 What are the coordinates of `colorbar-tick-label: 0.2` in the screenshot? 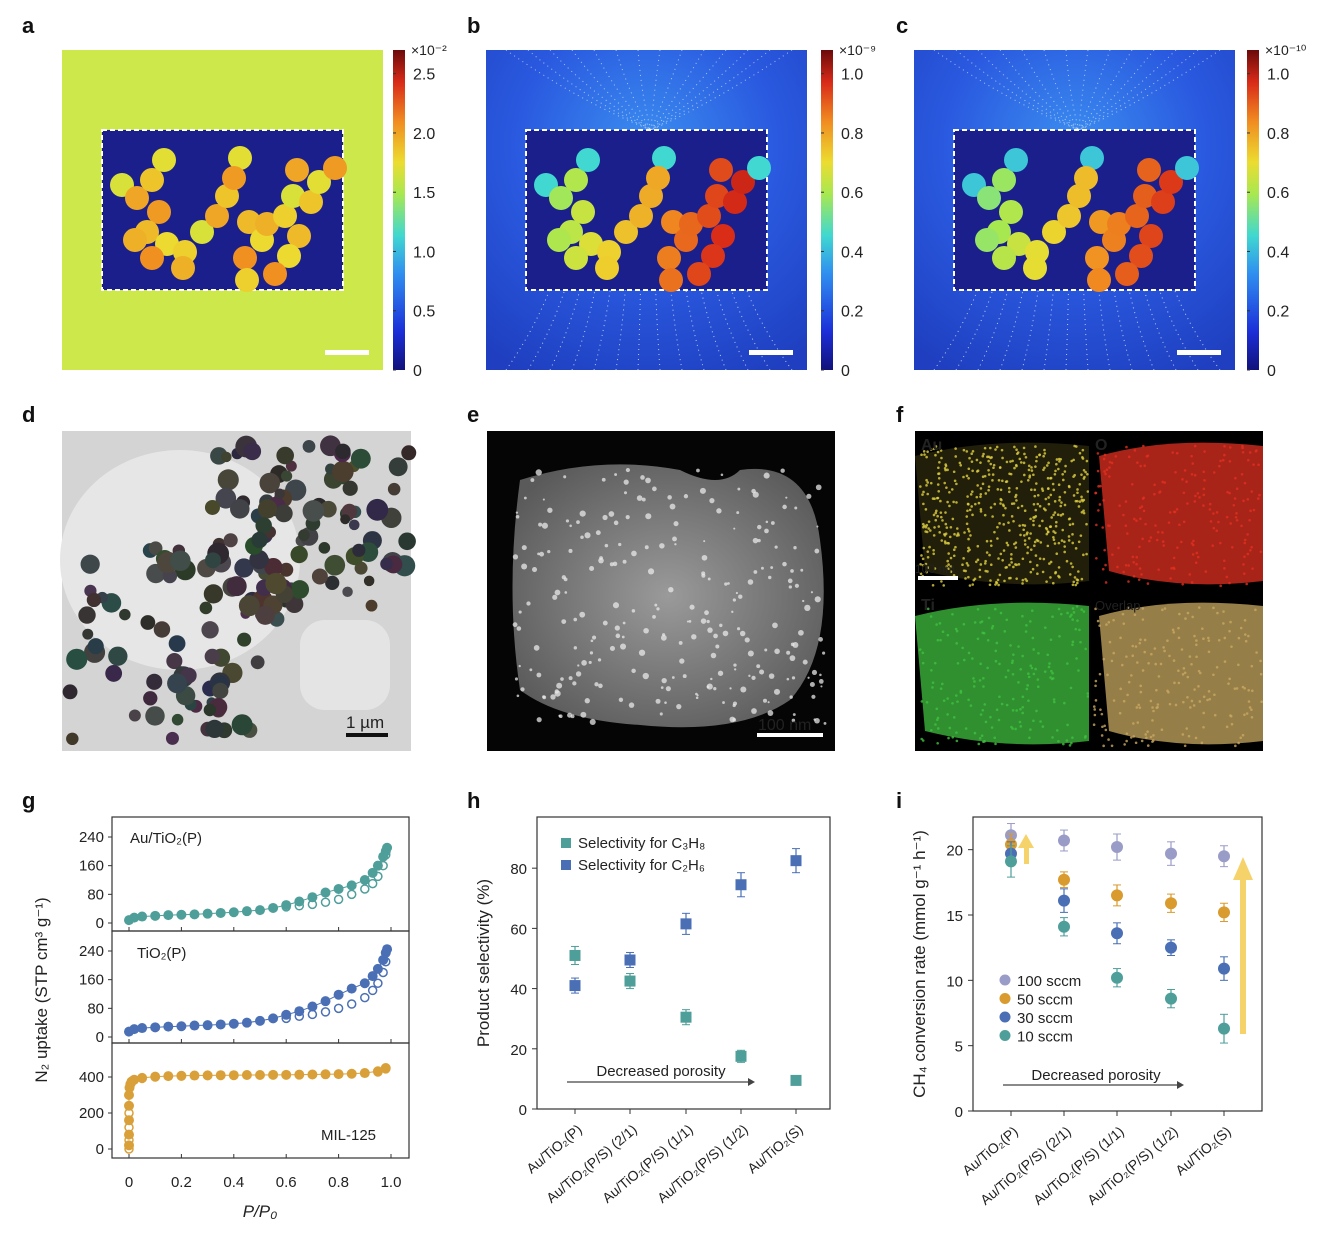 It's located at (1278, 312).